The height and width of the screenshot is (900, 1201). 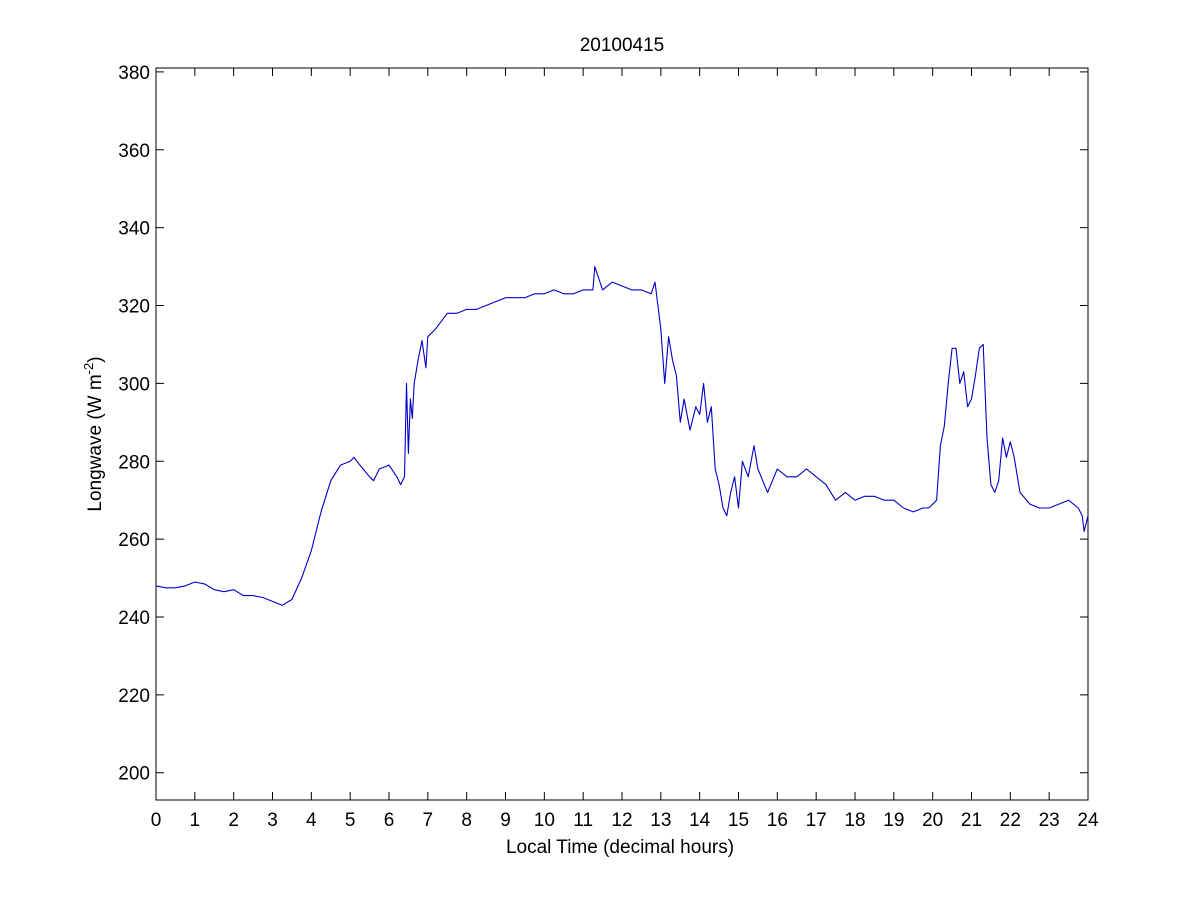 I want to click on y-tick-label: 220, so click(x=134, y=696).